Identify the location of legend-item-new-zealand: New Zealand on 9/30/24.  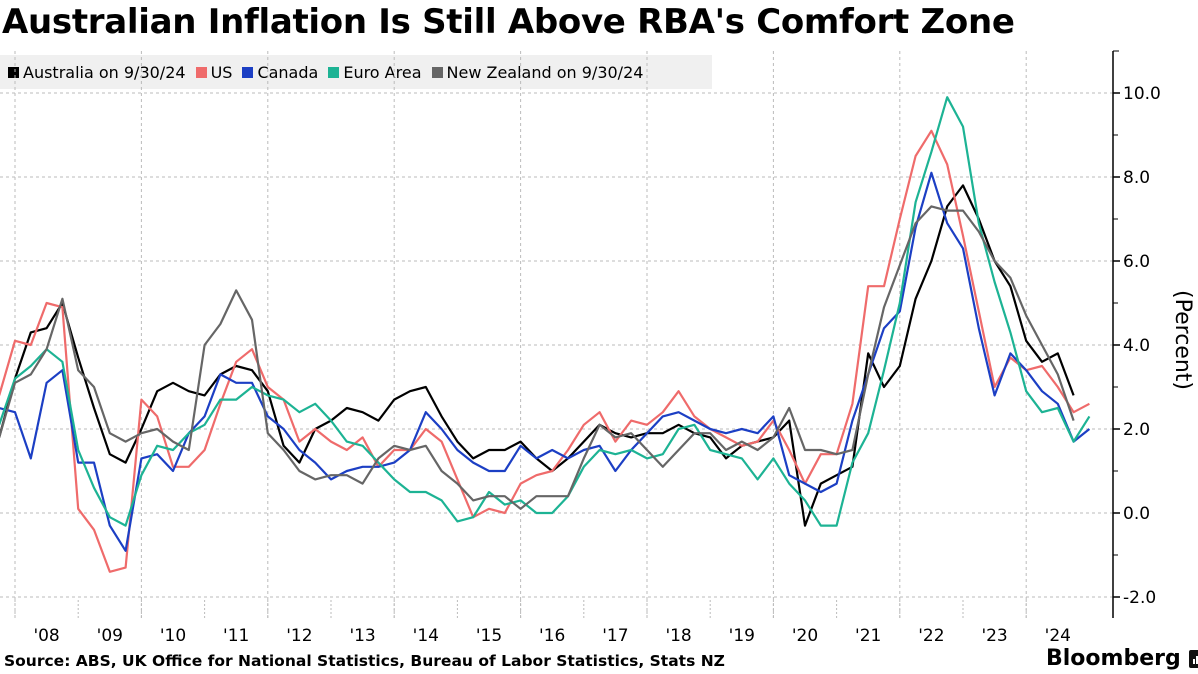
(537, 72).